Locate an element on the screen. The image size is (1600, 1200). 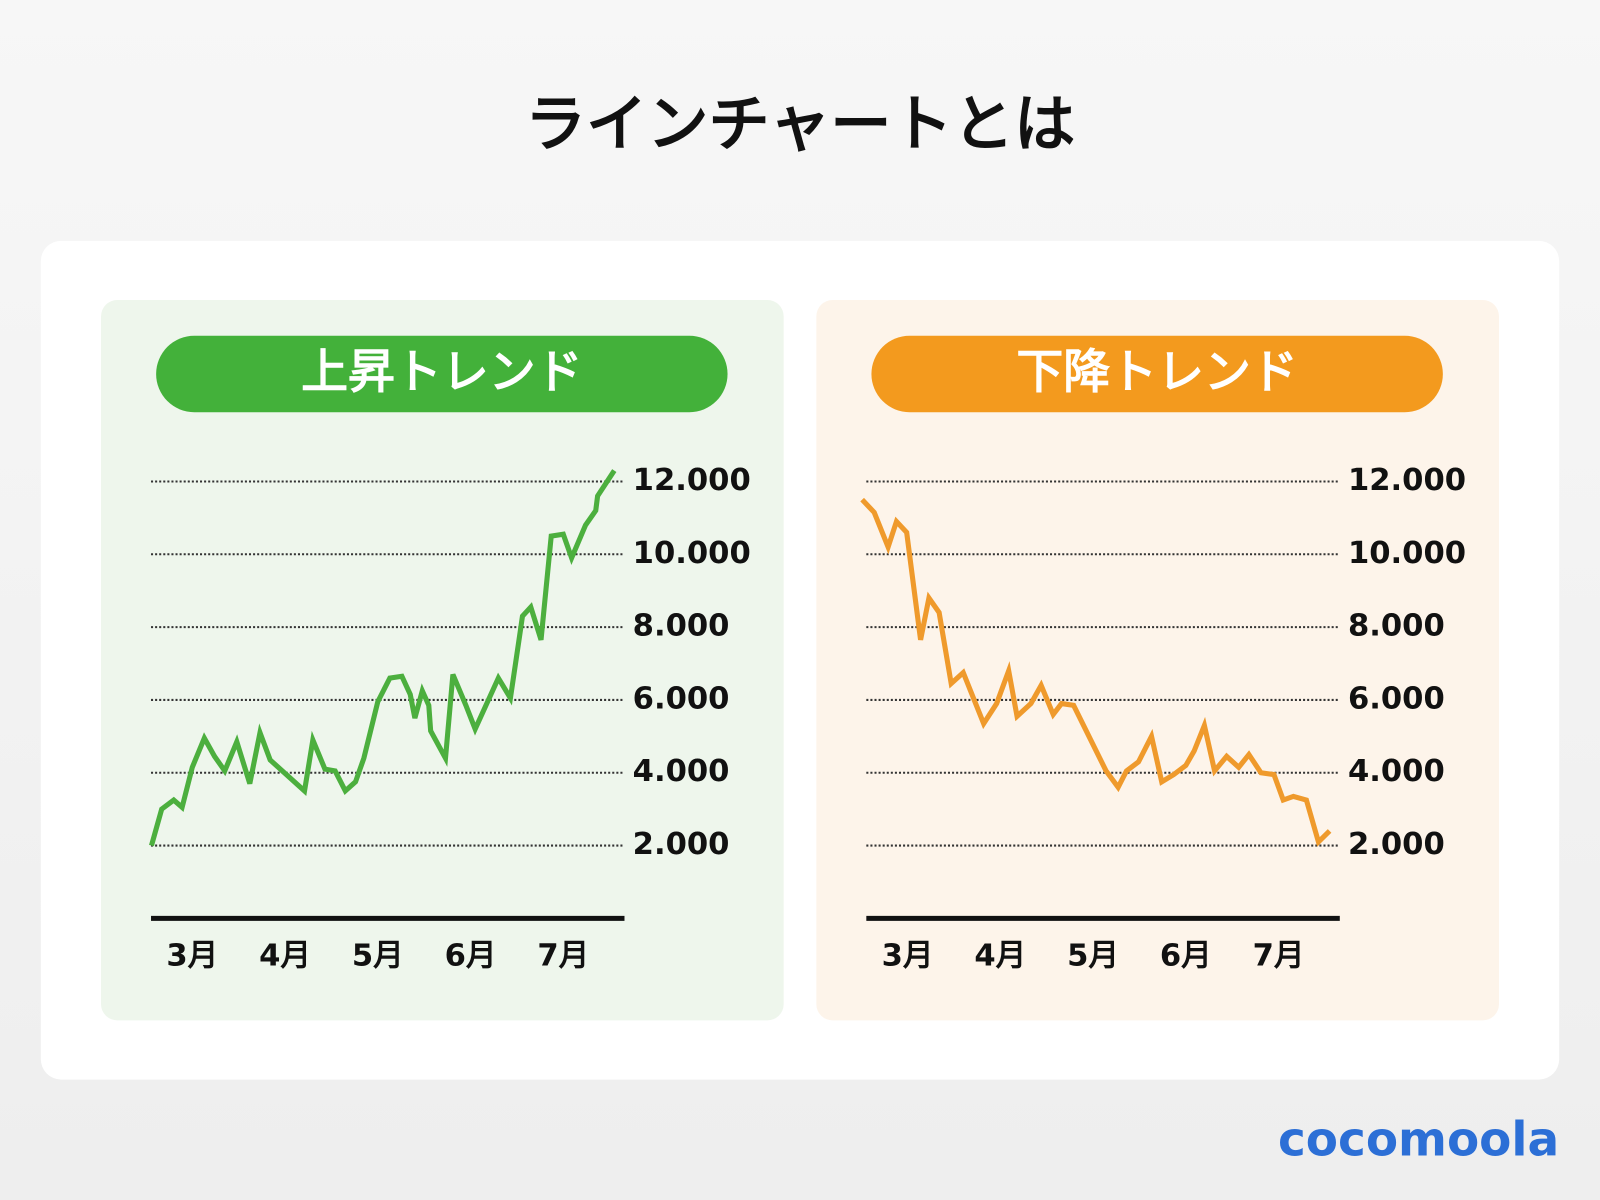
chart-title: 下降トレンド is located at coordinates (1157, 372).